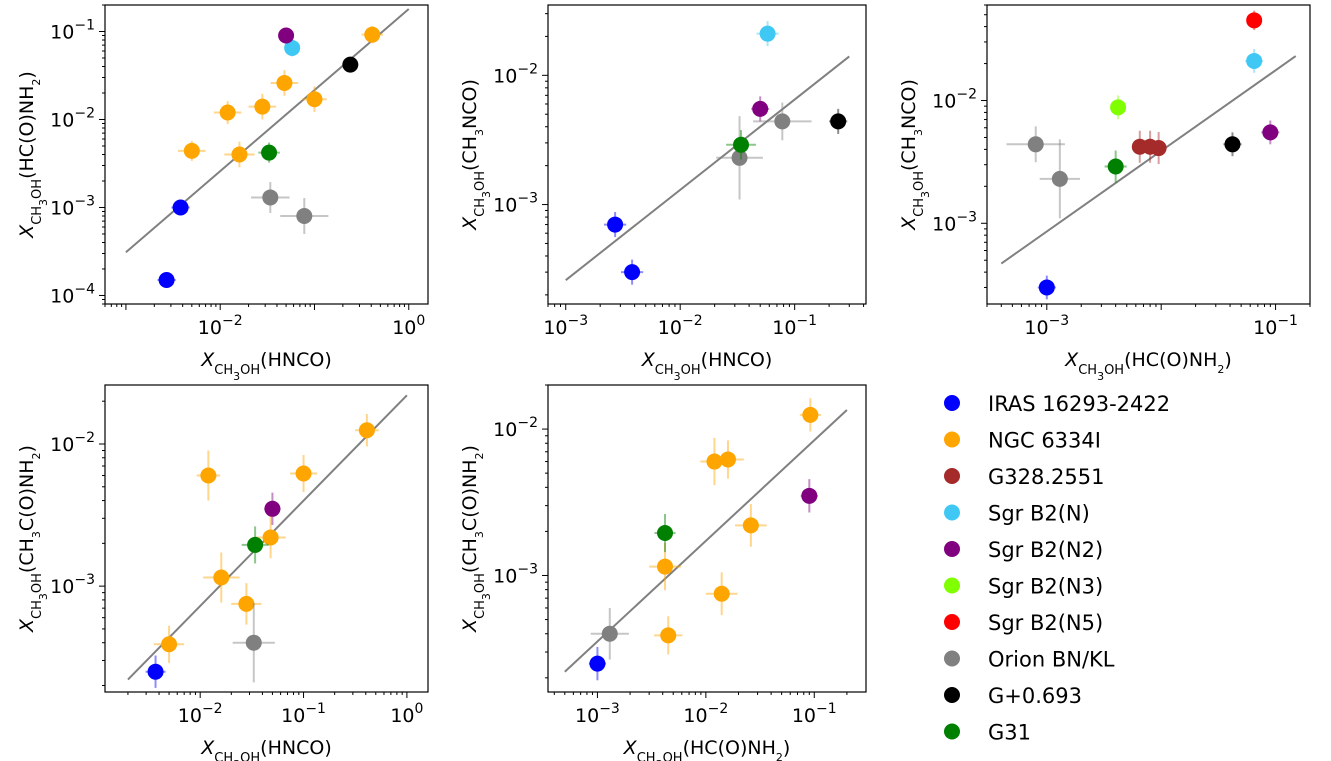  I want to click on legend-item: Orion BN/KL, so click(1029, 660).